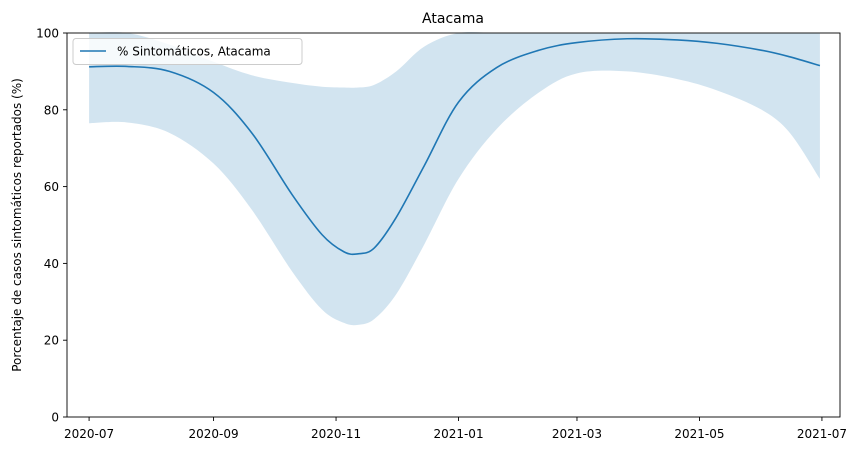 The image size is (851, 455). Describe the element at coordinates (577, 434) in the screenshot. I see `x-tick-label: 2021-03` at that location.